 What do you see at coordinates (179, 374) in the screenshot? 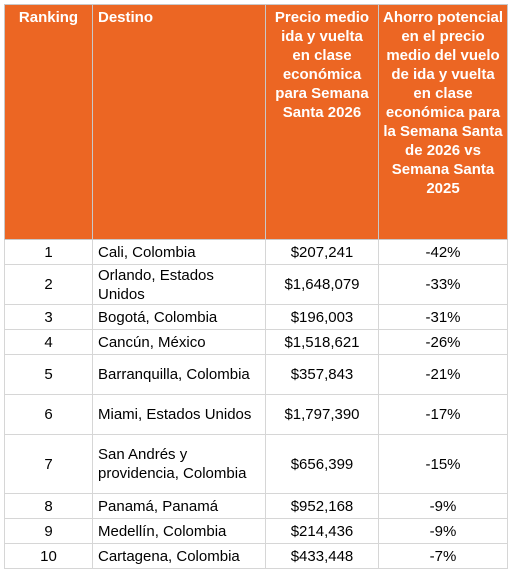
I see `cell-destination: Barranquilla, Colombia` at bounding box center [179, 374].